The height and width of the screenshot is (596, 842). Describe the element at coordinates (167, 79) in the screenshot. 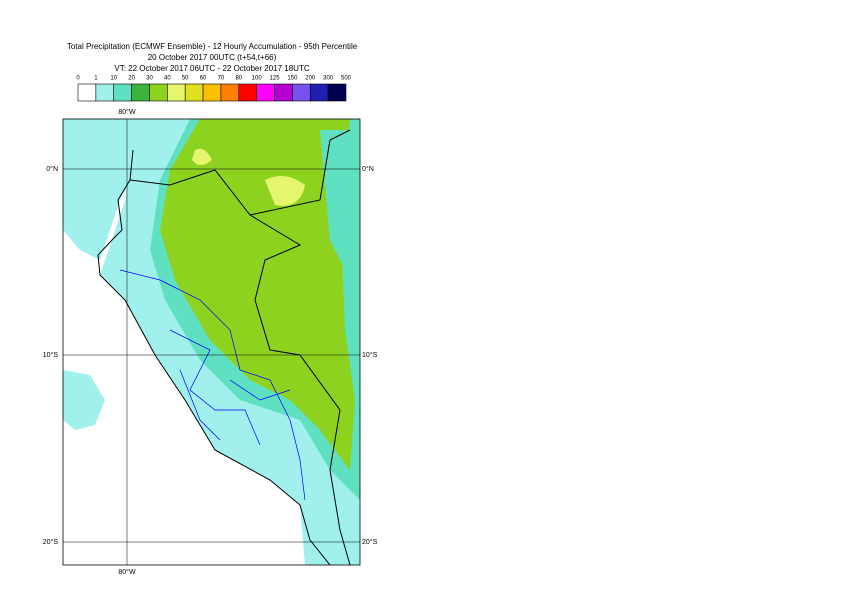

I see `legend-label: 40` at that location.